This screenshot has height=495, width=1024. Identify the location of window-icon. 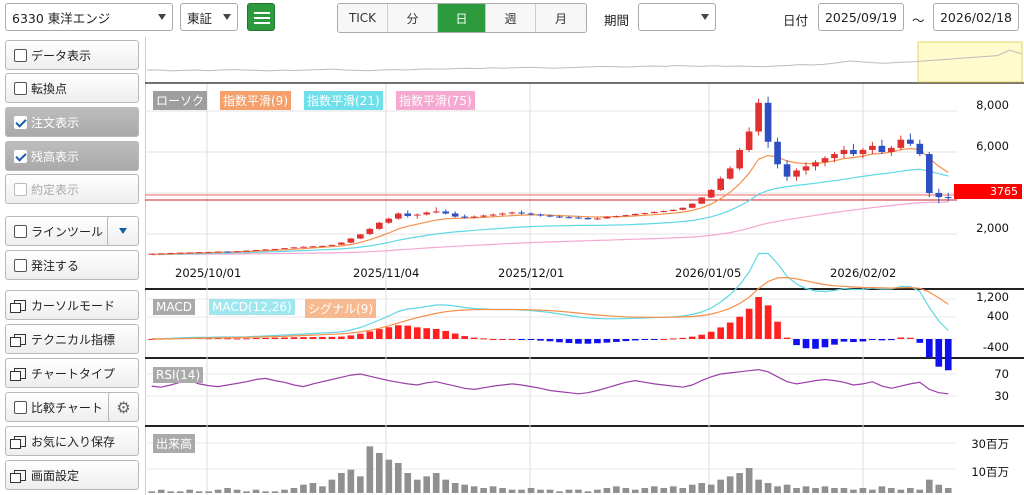
(18, 442).